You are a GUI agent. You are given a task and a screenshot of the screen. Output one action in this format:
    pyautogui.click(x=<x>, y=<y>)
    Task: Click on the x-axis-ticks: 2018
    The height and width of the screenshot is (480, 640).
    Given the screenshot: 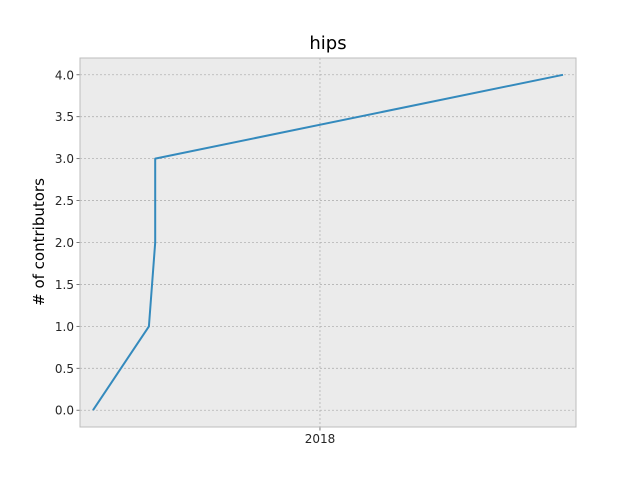 What is the action you would take?
    pyautogui.click(x=320, y=436)
    